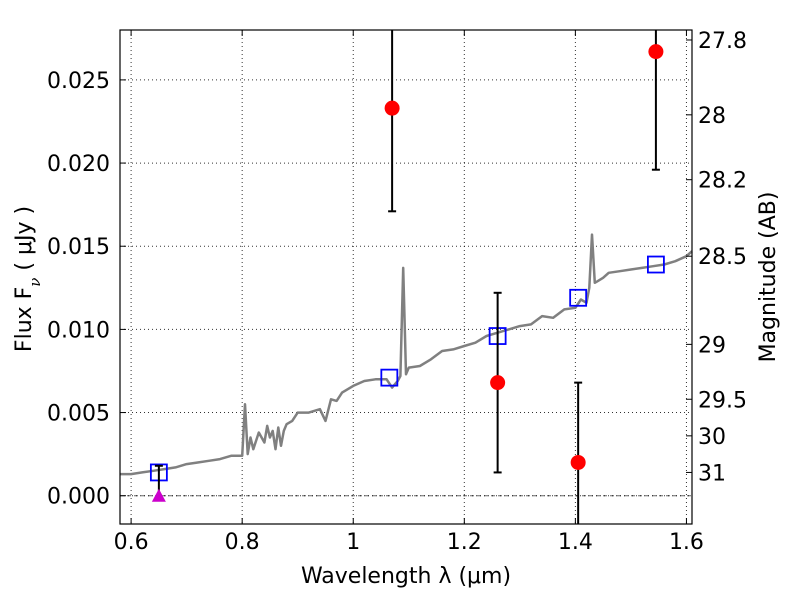  What do you see at coordinates (464, 542) in the screenshot?
I see `x-tick-label: 1.2` at bounding box center [464, 542].